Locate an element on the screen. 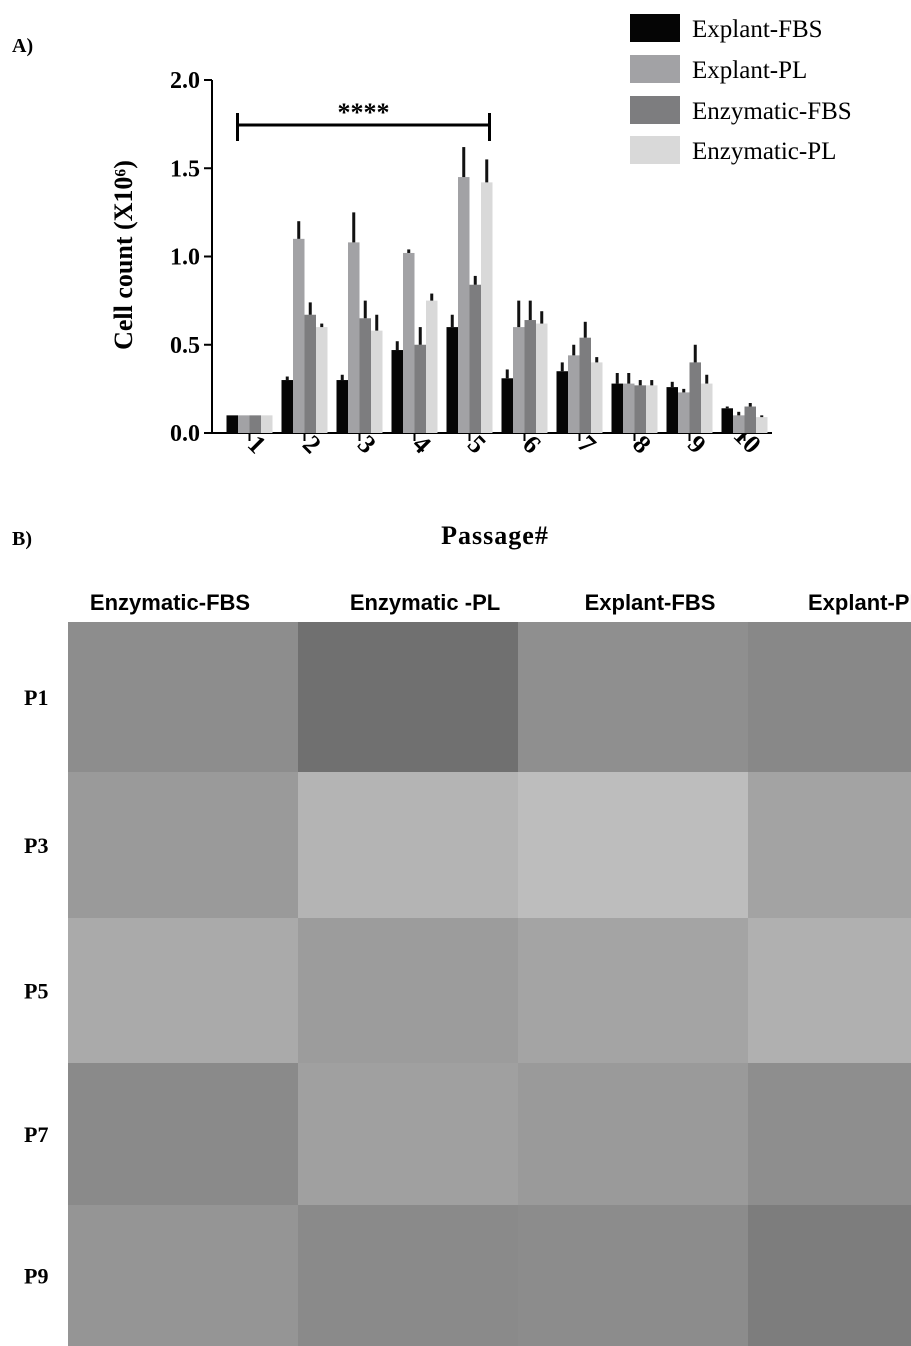 The height and width of the screenshot is (1346, 911). row-label: P7 is located at coordinates (36, 1134).